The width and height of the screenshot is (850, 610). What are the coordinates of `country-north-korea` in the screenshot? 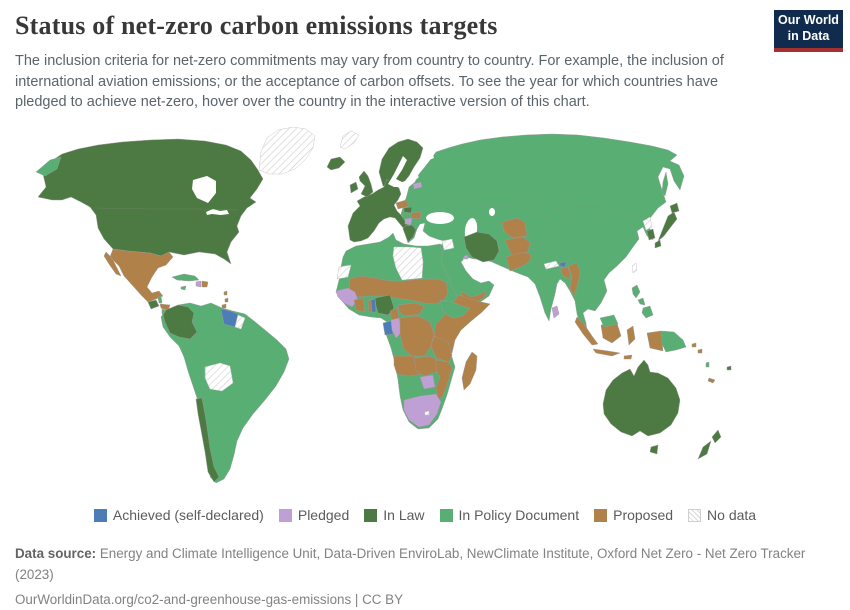 It's located at (647, 223).